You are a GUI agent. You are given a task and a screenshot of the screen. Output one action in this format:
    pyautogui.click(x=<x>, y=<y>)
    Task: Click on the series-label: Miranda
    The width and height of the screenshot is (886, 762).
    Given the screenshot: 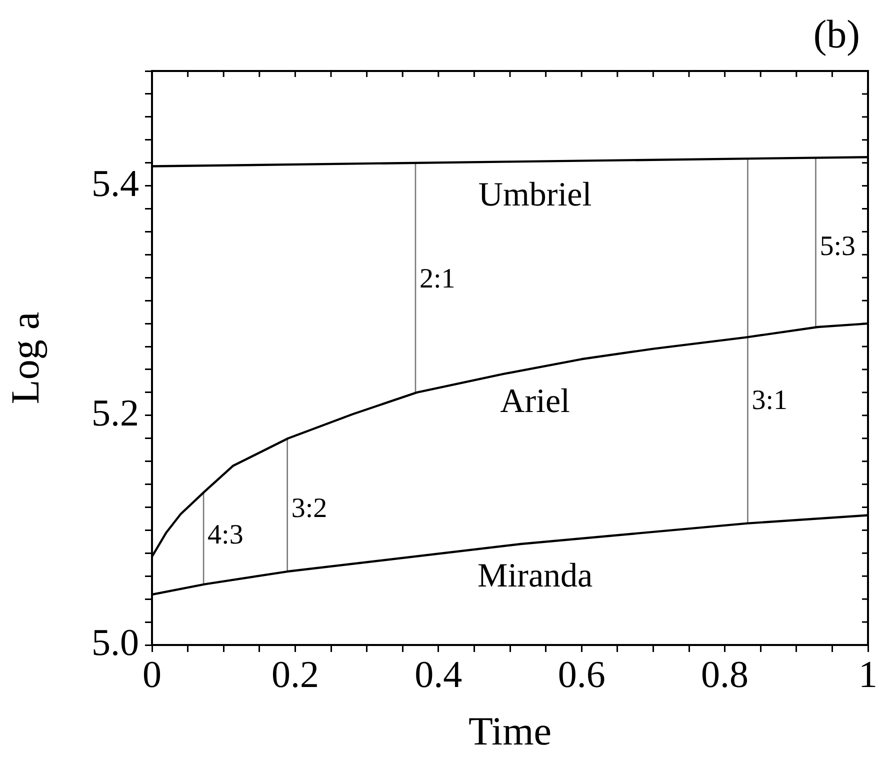 What is the action you would take?
    pyautogui.click(x=535, y=576)
    